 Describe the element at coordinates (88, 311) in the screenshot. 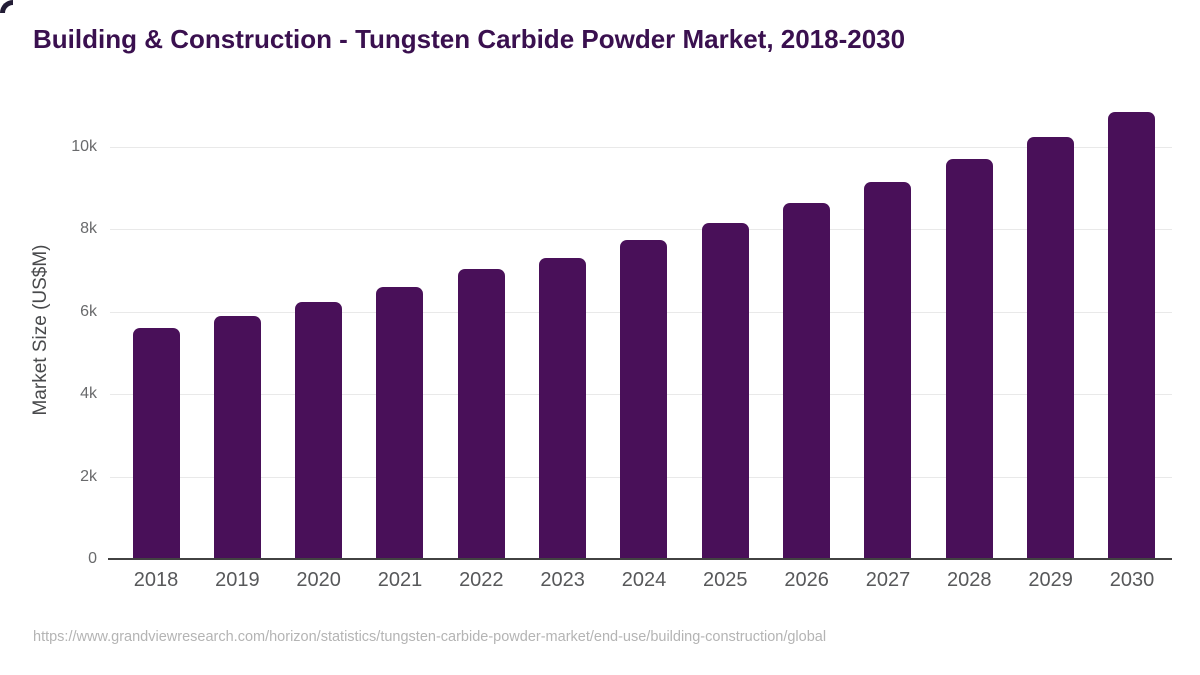

I see `y-tick-label-6k: 6k` at that location.